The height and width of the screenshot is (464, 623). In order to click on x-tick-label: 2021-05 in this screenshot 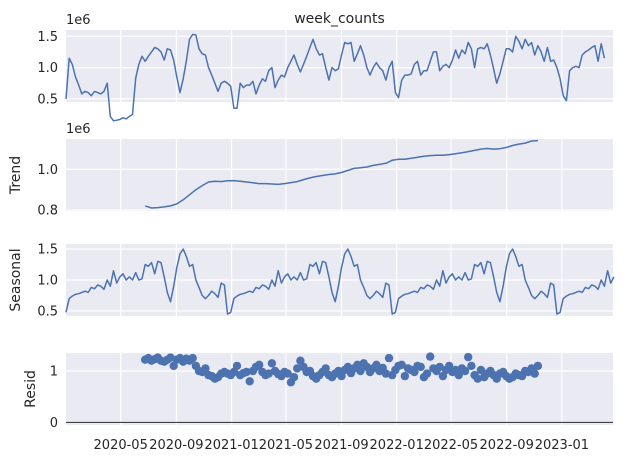, I will do `click(286, 445)`.